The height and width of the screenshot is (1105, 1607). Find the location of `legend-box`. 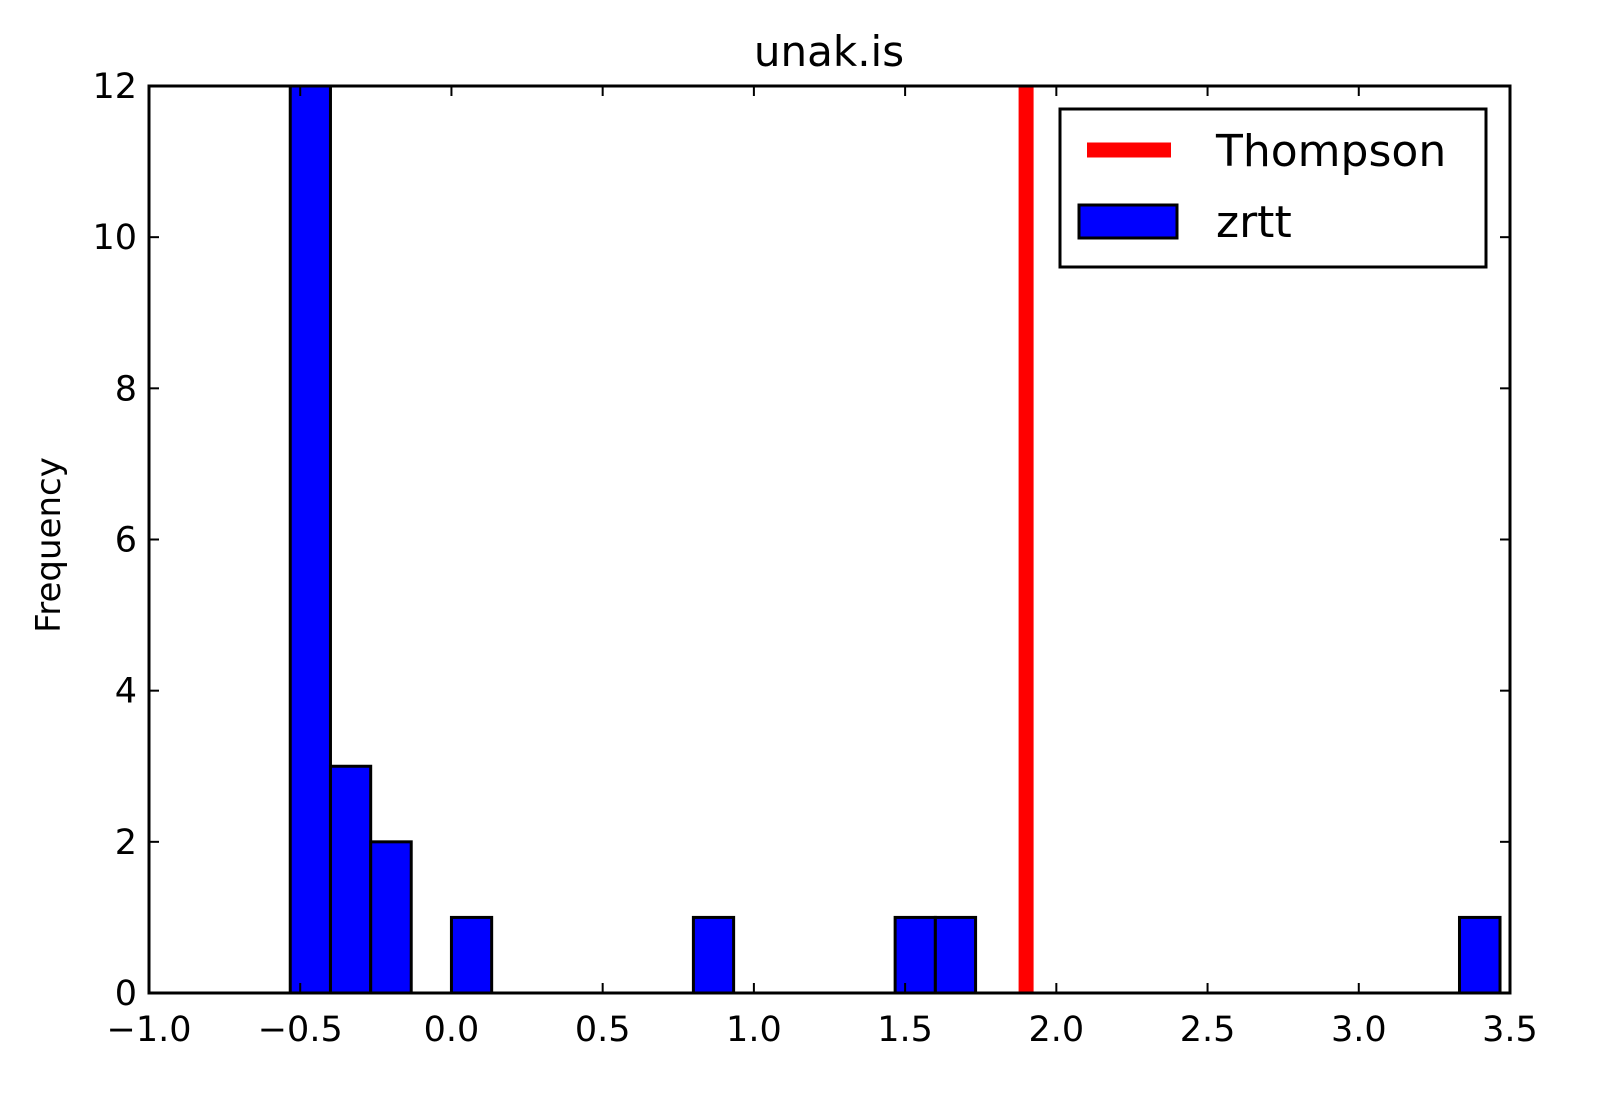

legend-box is located at coordinates (1273, 188).